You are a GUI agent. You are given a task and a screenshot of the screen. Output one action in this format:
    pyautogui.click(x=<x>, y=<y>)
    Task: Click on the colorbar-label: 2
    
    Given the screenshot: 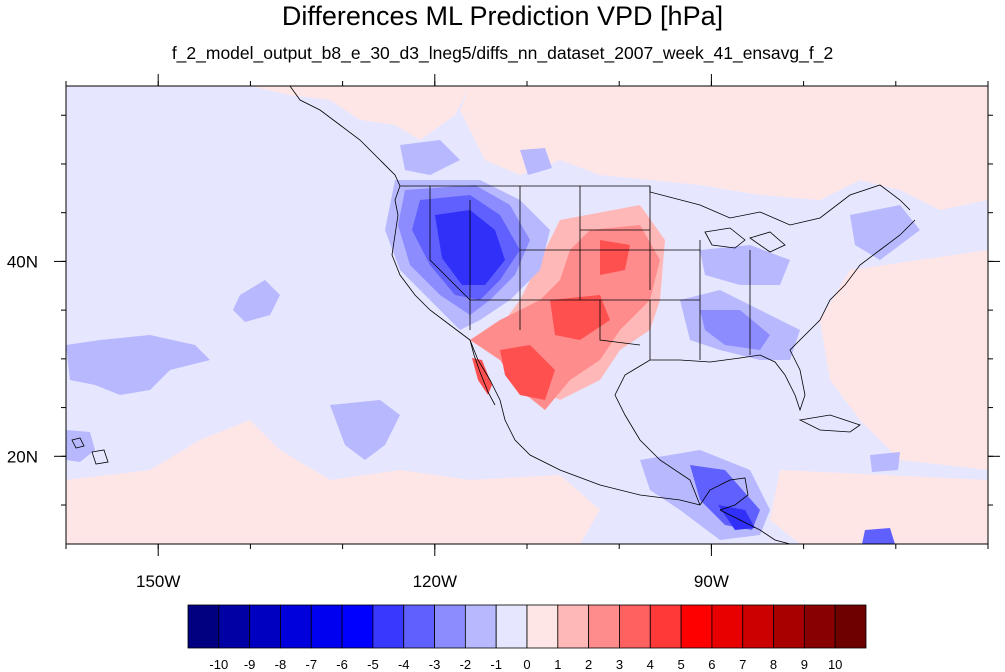 What is the action you would take?
    pyautogui.click(x=589, y=664)
    